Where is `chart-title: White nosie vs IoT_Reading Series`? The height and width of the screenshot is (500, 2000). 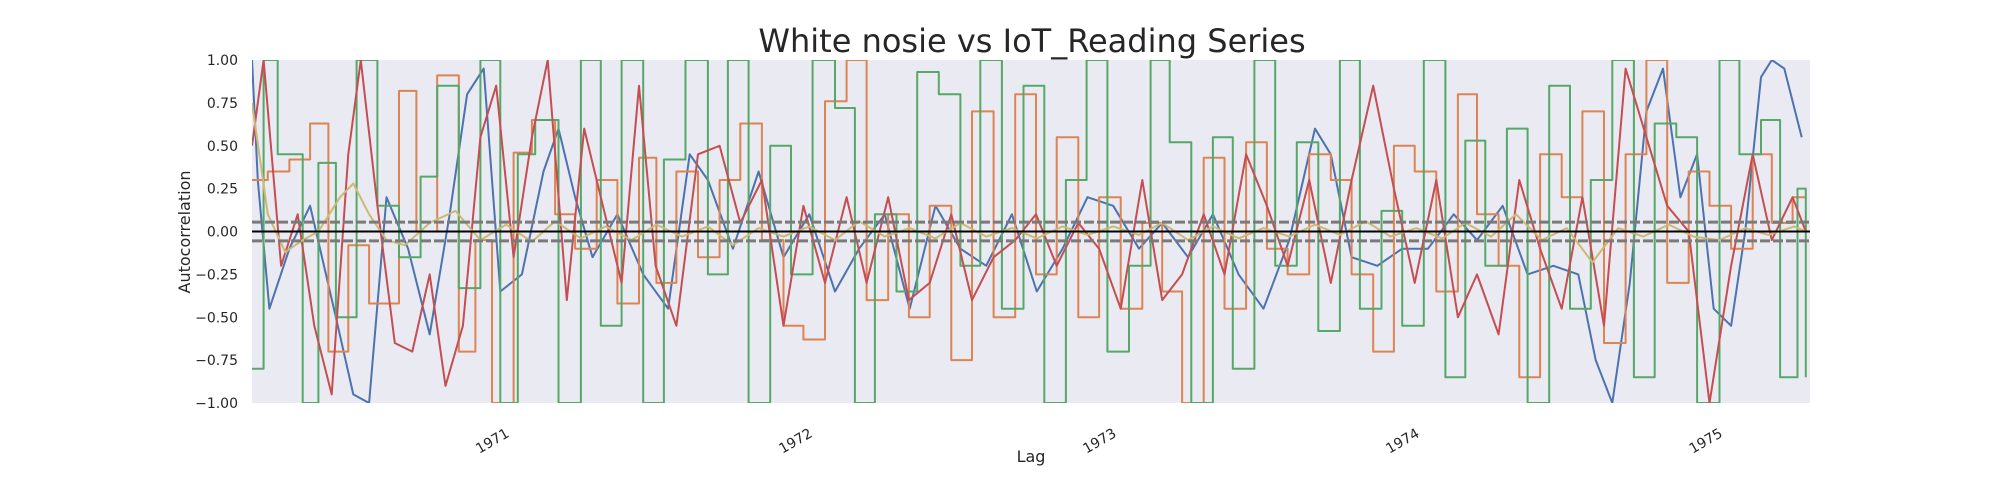
chart-title: White nosie vs IoT_Reading Series is located at coordinates (1031, 41).